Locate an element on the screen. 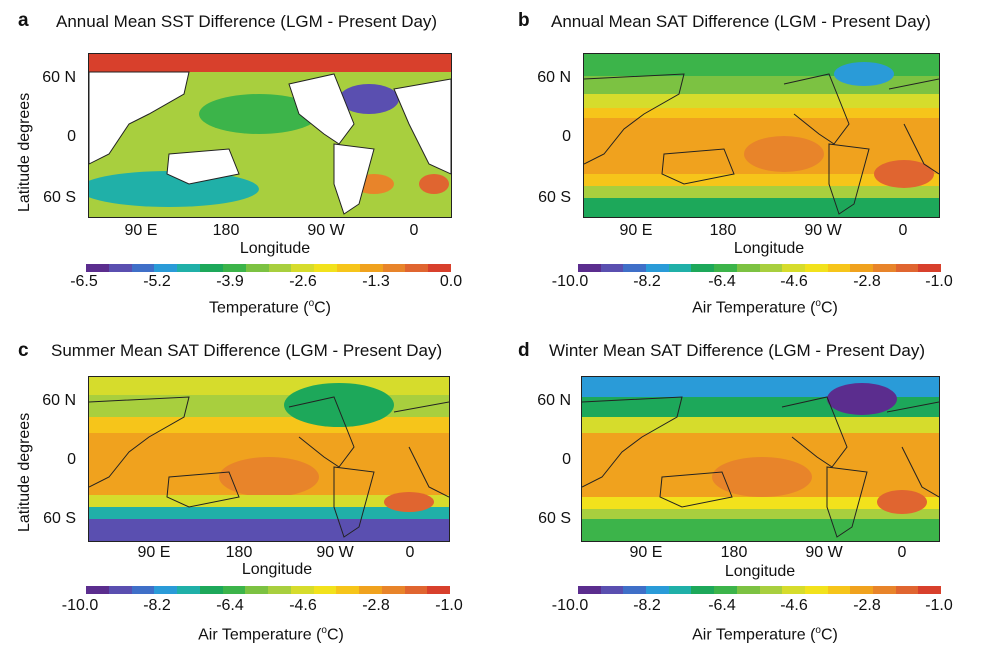 Image resolution: width=990 pixels, height=655 pixels. map-c-band-n0 is located at coordinates (269, 386).